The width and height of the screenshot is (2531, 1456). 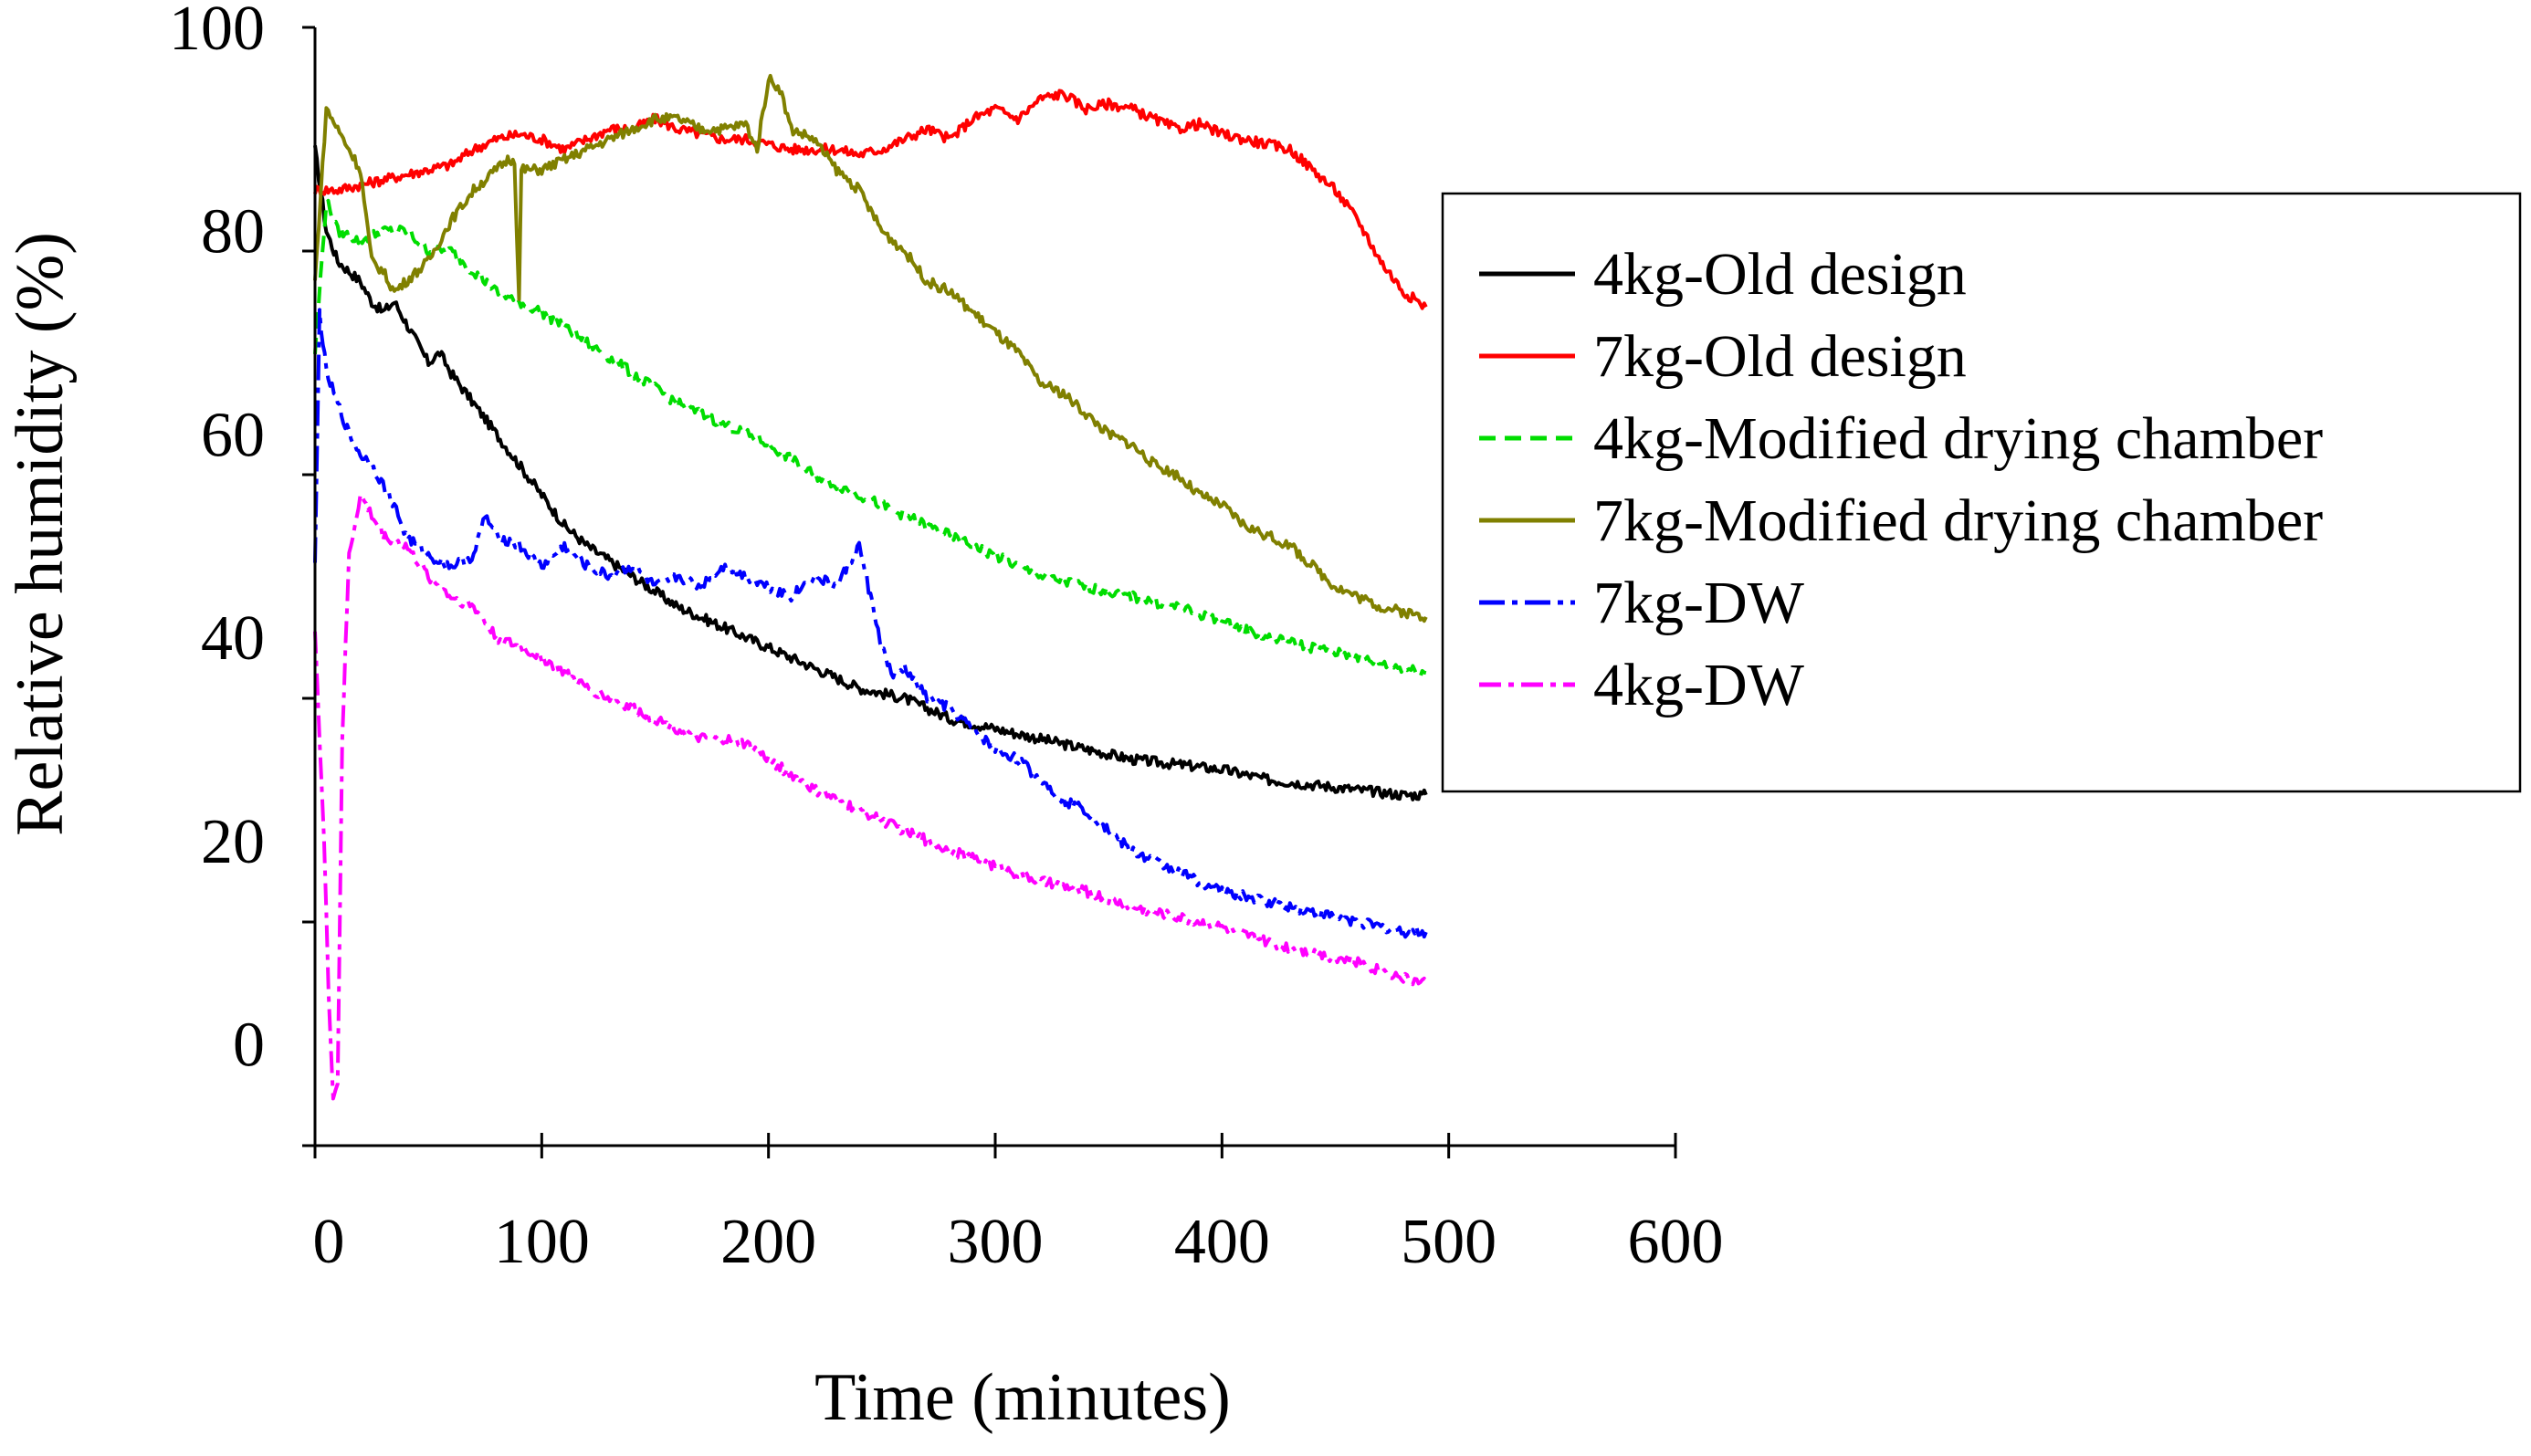 I want to click on y-ticks: 0 20 40 60 80 100, so click(x=242, y=574).